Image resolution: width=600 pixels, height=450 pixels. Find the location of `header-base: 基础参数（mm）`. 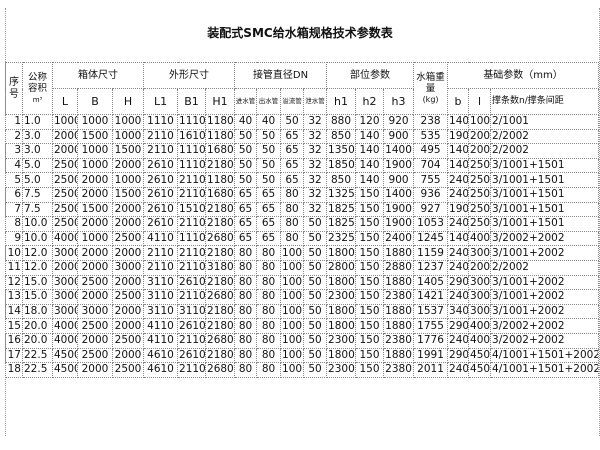

header-base: 基础参数（mm） is located at coordinates (523, 75).